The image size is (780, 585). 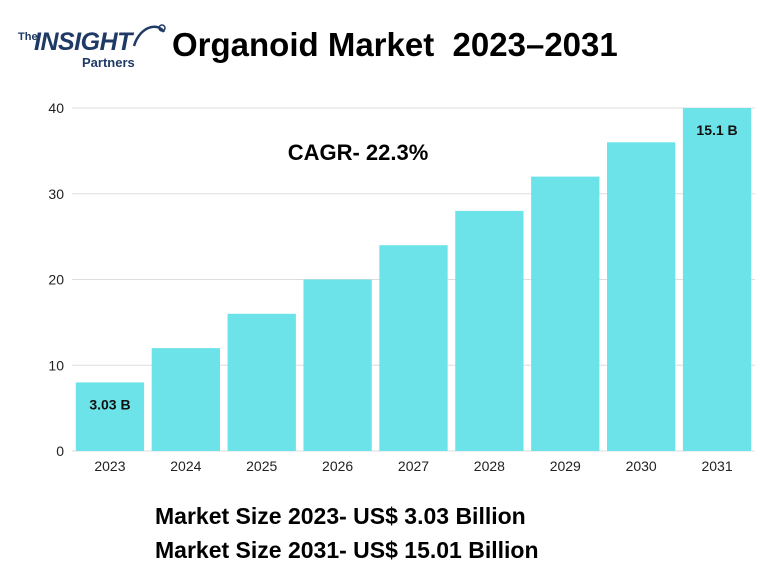 What do you see at coordinates (565, 466) in the screenshot?
I see `x-tick-label: 2029` at bounding box center [565, 466].